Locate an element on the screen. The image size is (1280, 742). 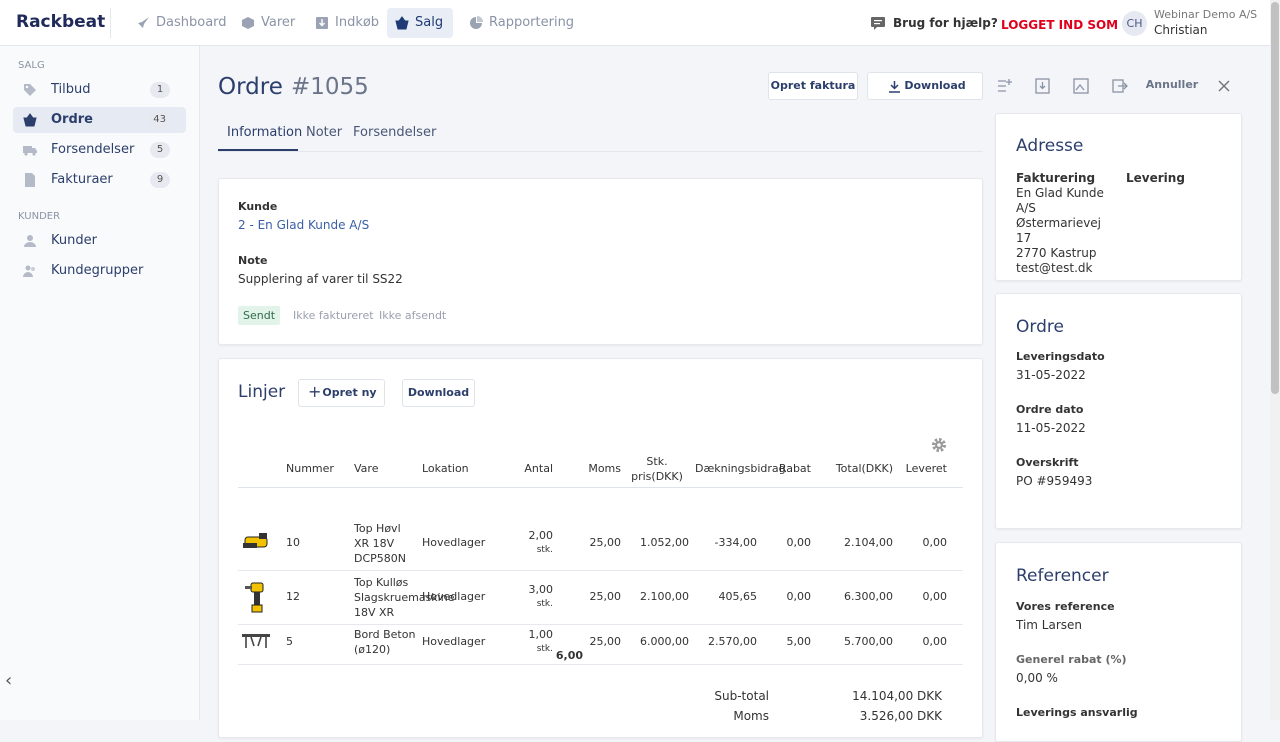
lines-download: Download is located at coordinates (438, 393).